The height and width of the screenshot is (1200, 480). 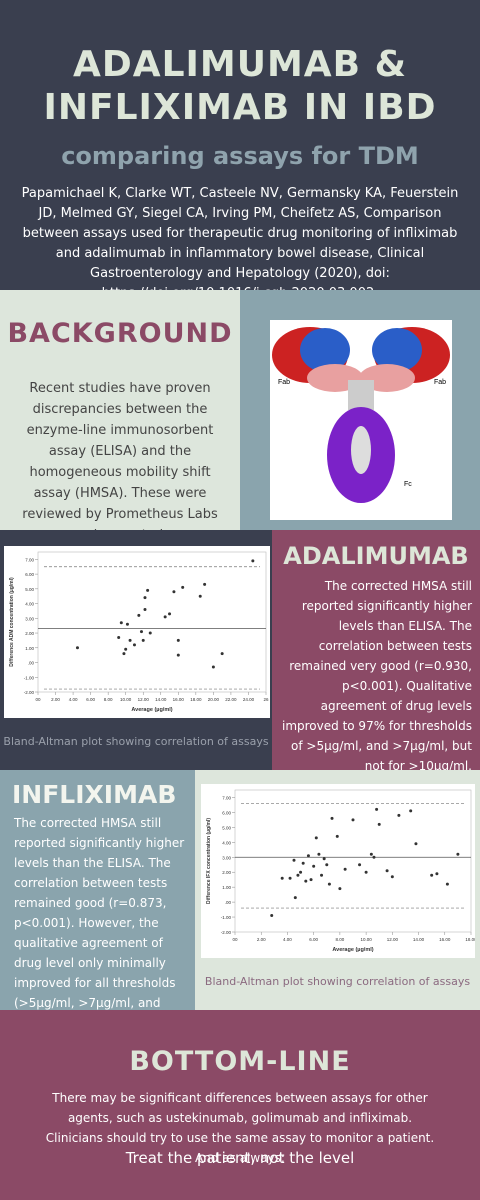 What do you see at coordinates (376, 556) in the screenshot?
I see `heading: ADALIMUMAB` at bounding box center [376, 556].